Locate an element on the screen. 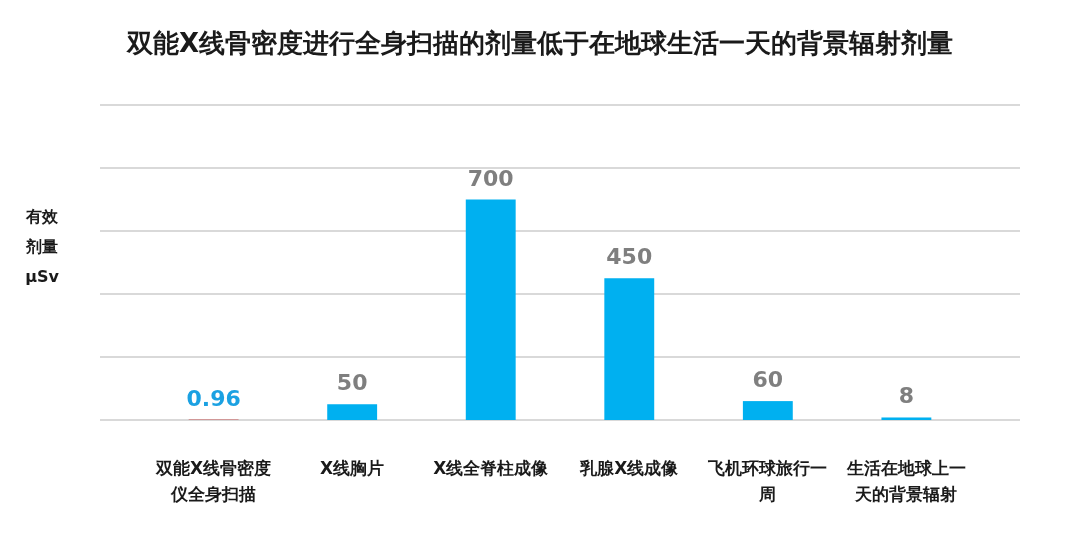  x-tick-label: 乳腺X线成像 is located at coordinates (629, 468).